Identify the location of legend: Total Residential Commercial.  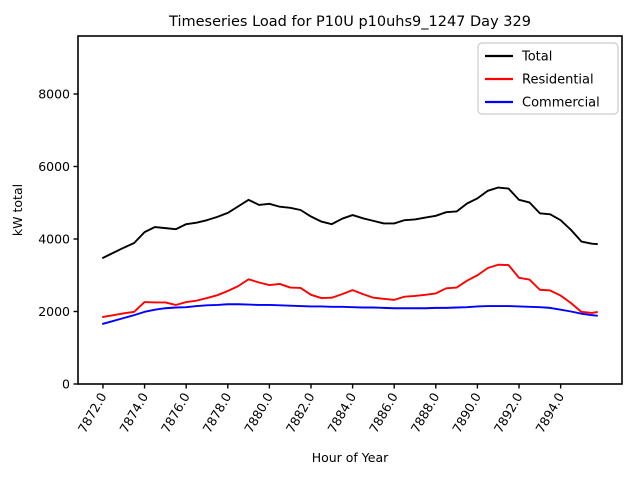
(548, 78).